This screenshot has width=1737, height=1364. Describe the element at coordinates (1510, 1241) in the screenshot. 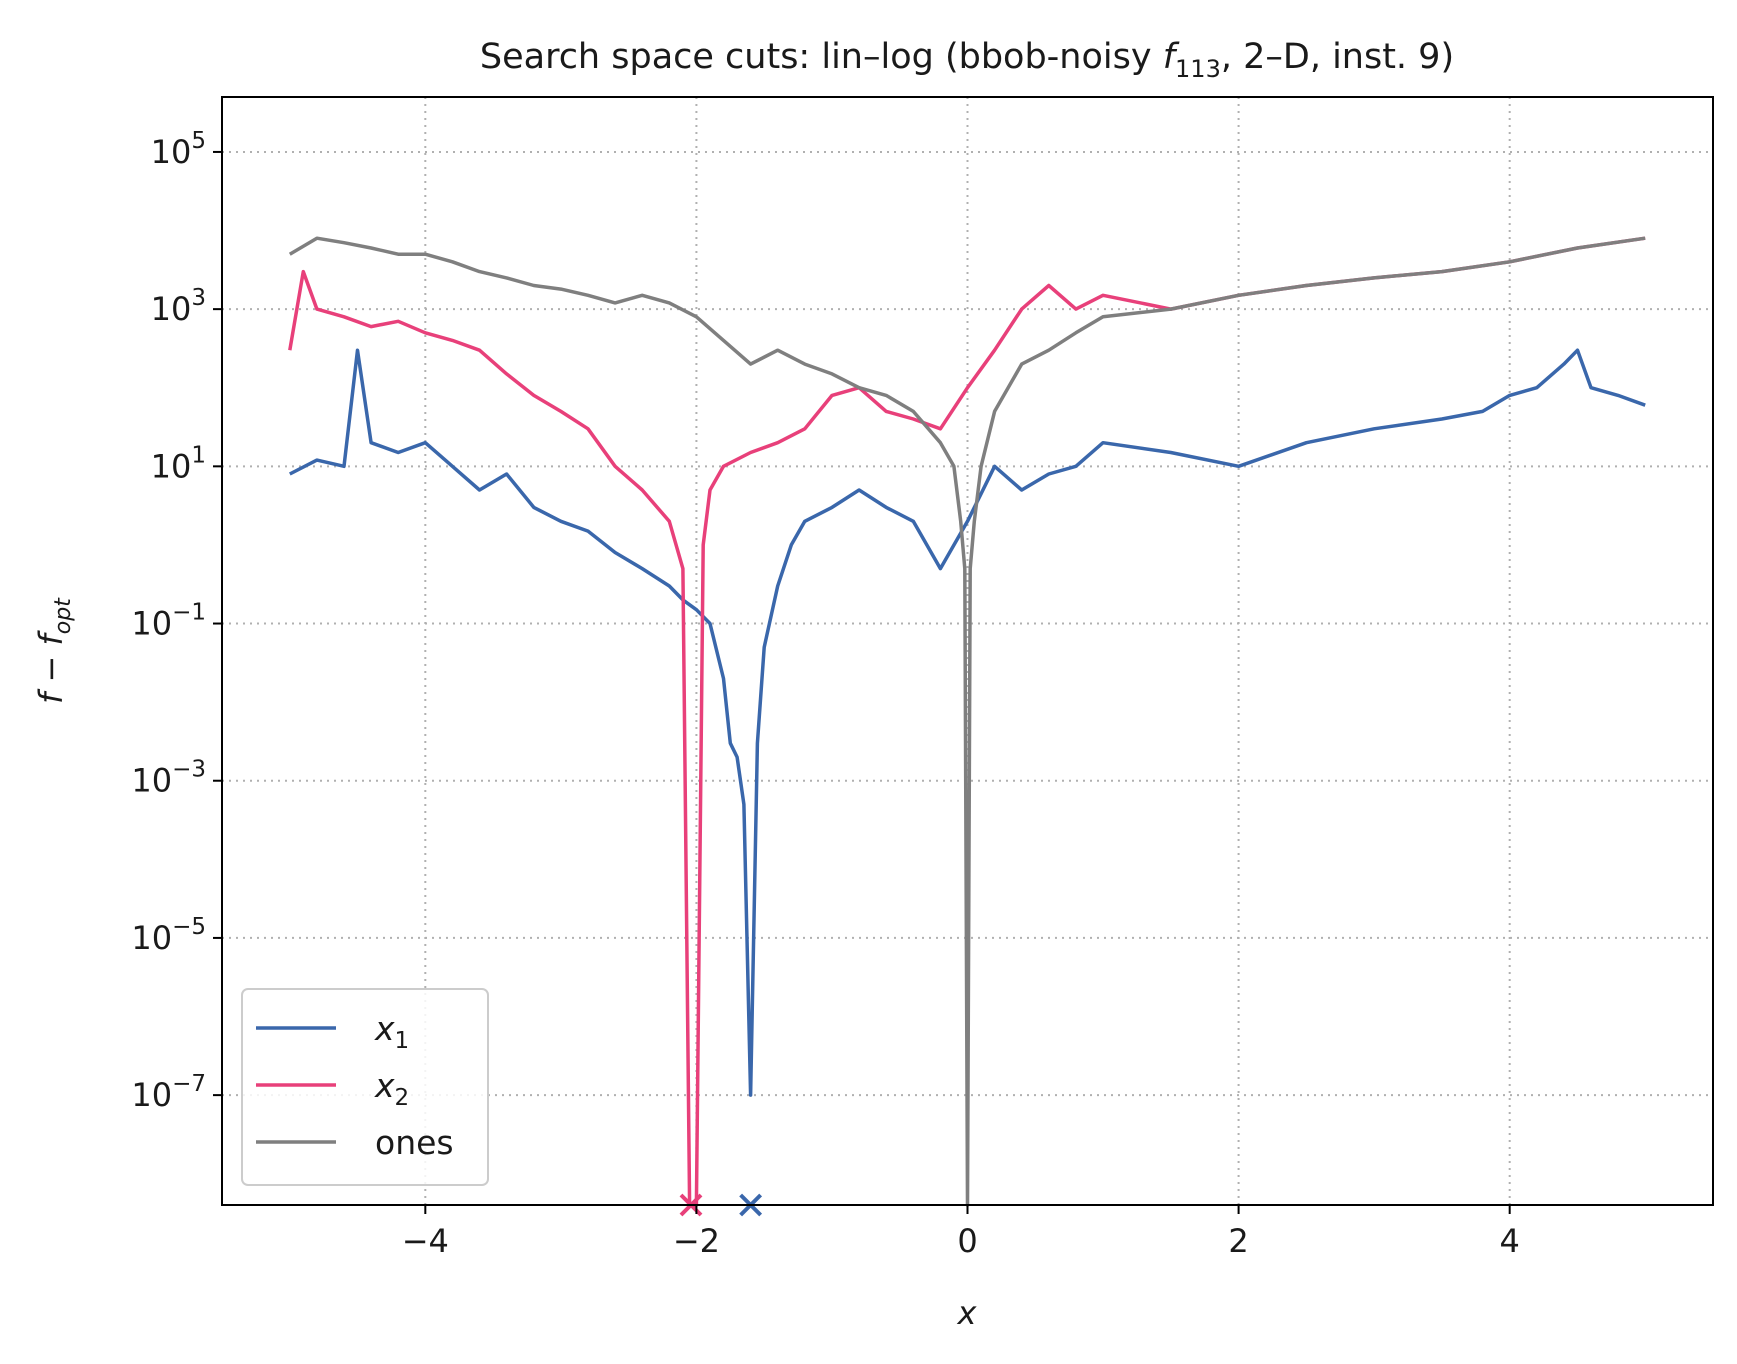

I see `x-tick-label: 4` at that location.